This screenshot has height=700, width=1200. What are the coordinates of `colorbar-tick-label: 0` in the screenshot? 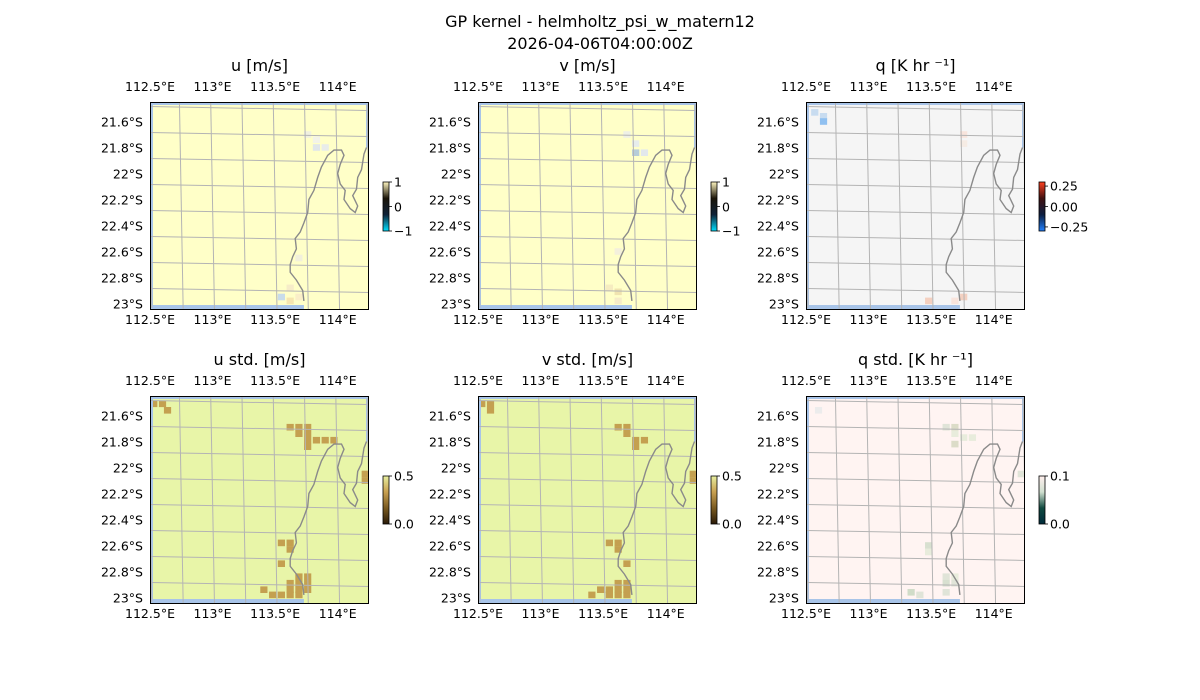 It's located at (726, 206).